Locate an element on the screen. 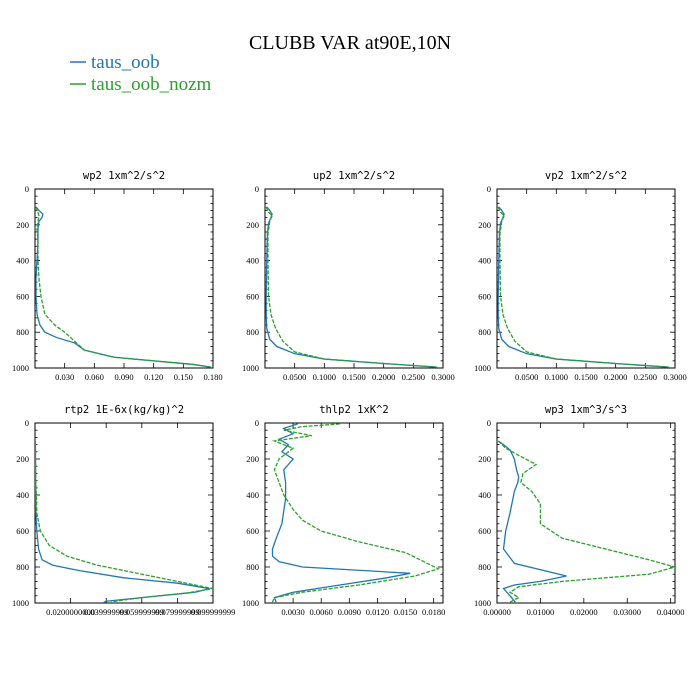 This screenshot has height=700, width=700. x-tick-label: 0.0090 is located at coordinates (349, 612).